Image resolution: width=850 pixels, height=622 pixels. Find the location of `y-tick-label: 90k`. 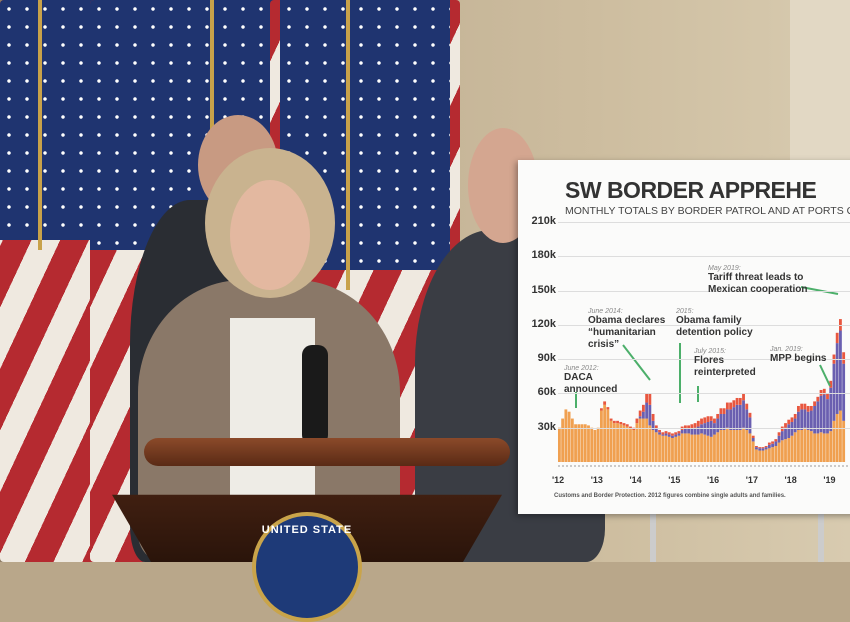

y-tick-label: 90k is located at coordinates (546, 358).